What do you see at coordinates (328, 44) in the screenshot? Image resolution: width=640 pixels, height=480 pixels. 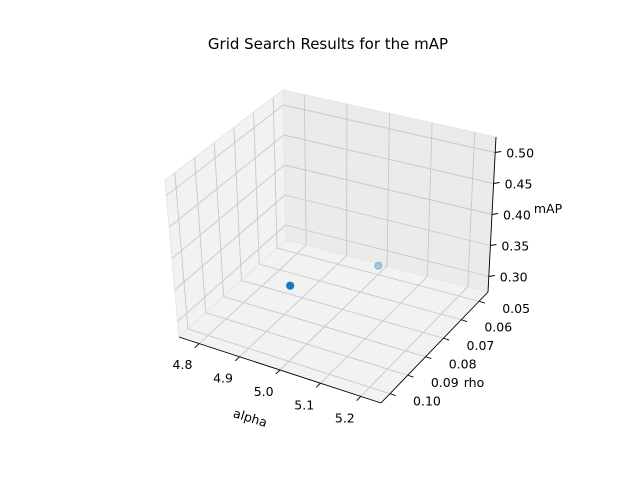 I see `chart-title: Grid Search Results for the mAP` at bounding box center [328, 44].